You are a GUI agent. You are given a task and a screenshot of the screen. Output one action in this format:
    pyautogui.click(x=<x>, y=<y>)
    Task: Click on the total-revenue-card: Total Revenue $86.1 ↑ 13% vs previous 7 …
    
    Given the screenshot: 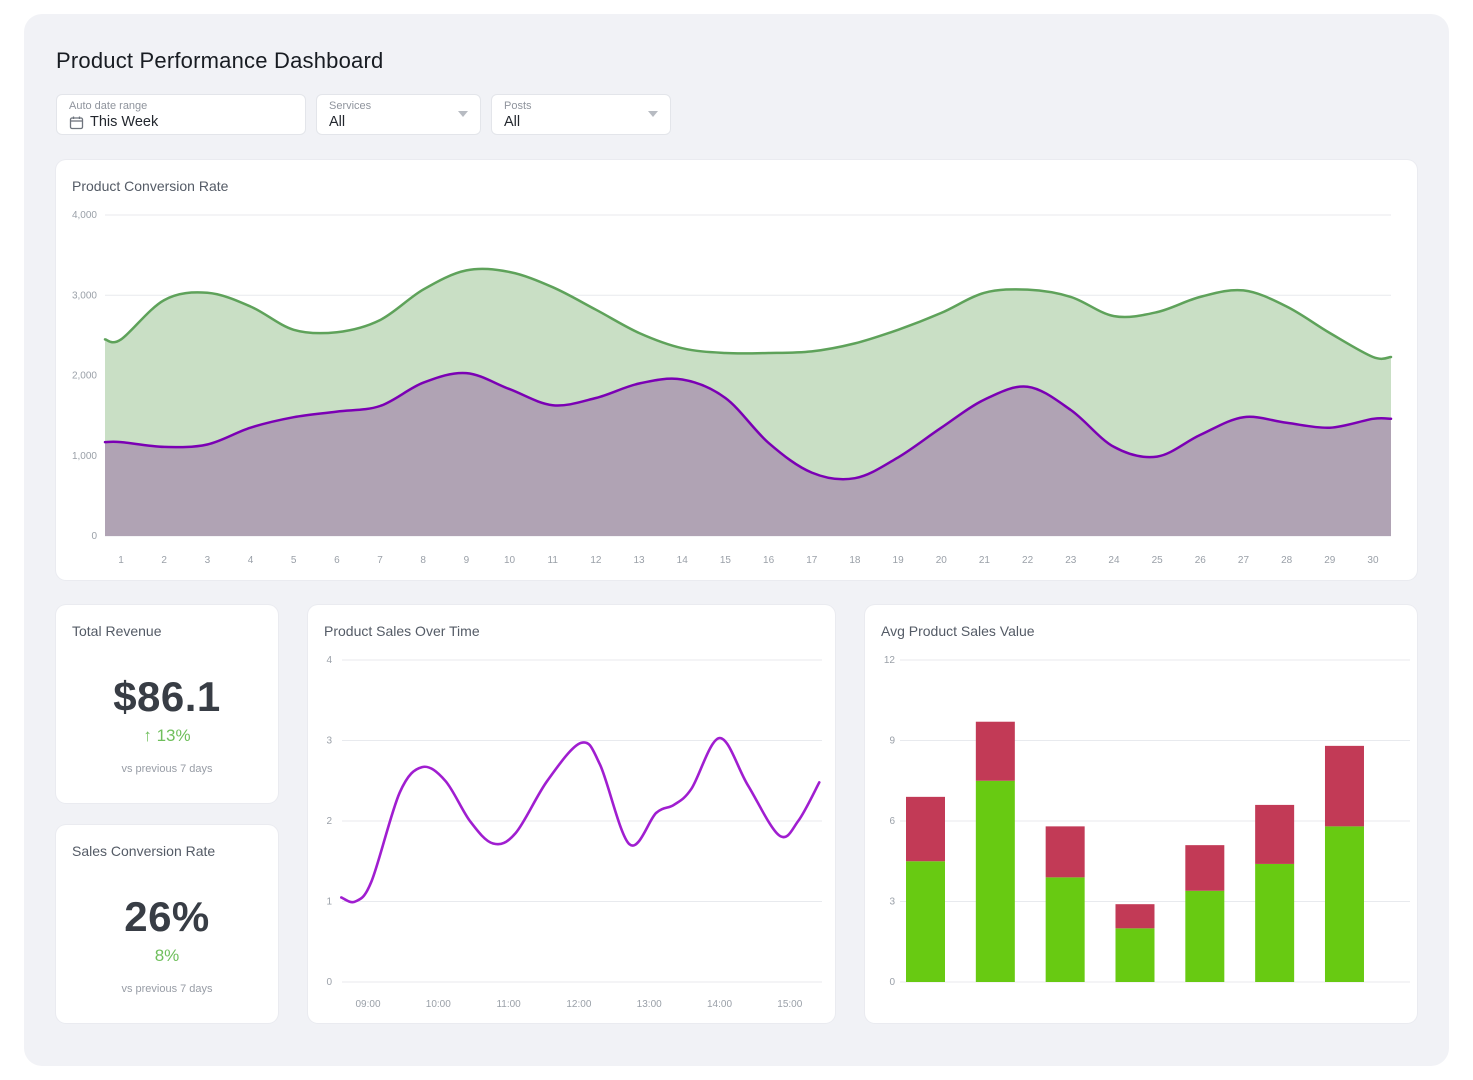 What is the action you would take?
    pyautogui.click(x=167, y=704)
    